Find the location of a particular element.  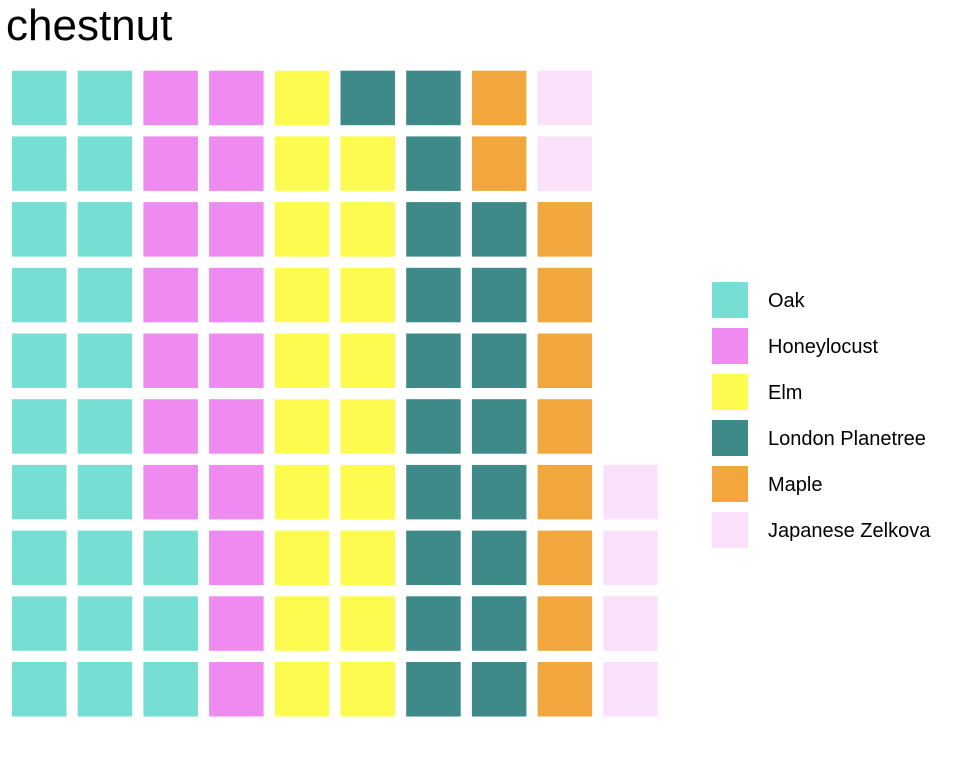

legend-label-maple: Maple is located at coordinates (795, 485).